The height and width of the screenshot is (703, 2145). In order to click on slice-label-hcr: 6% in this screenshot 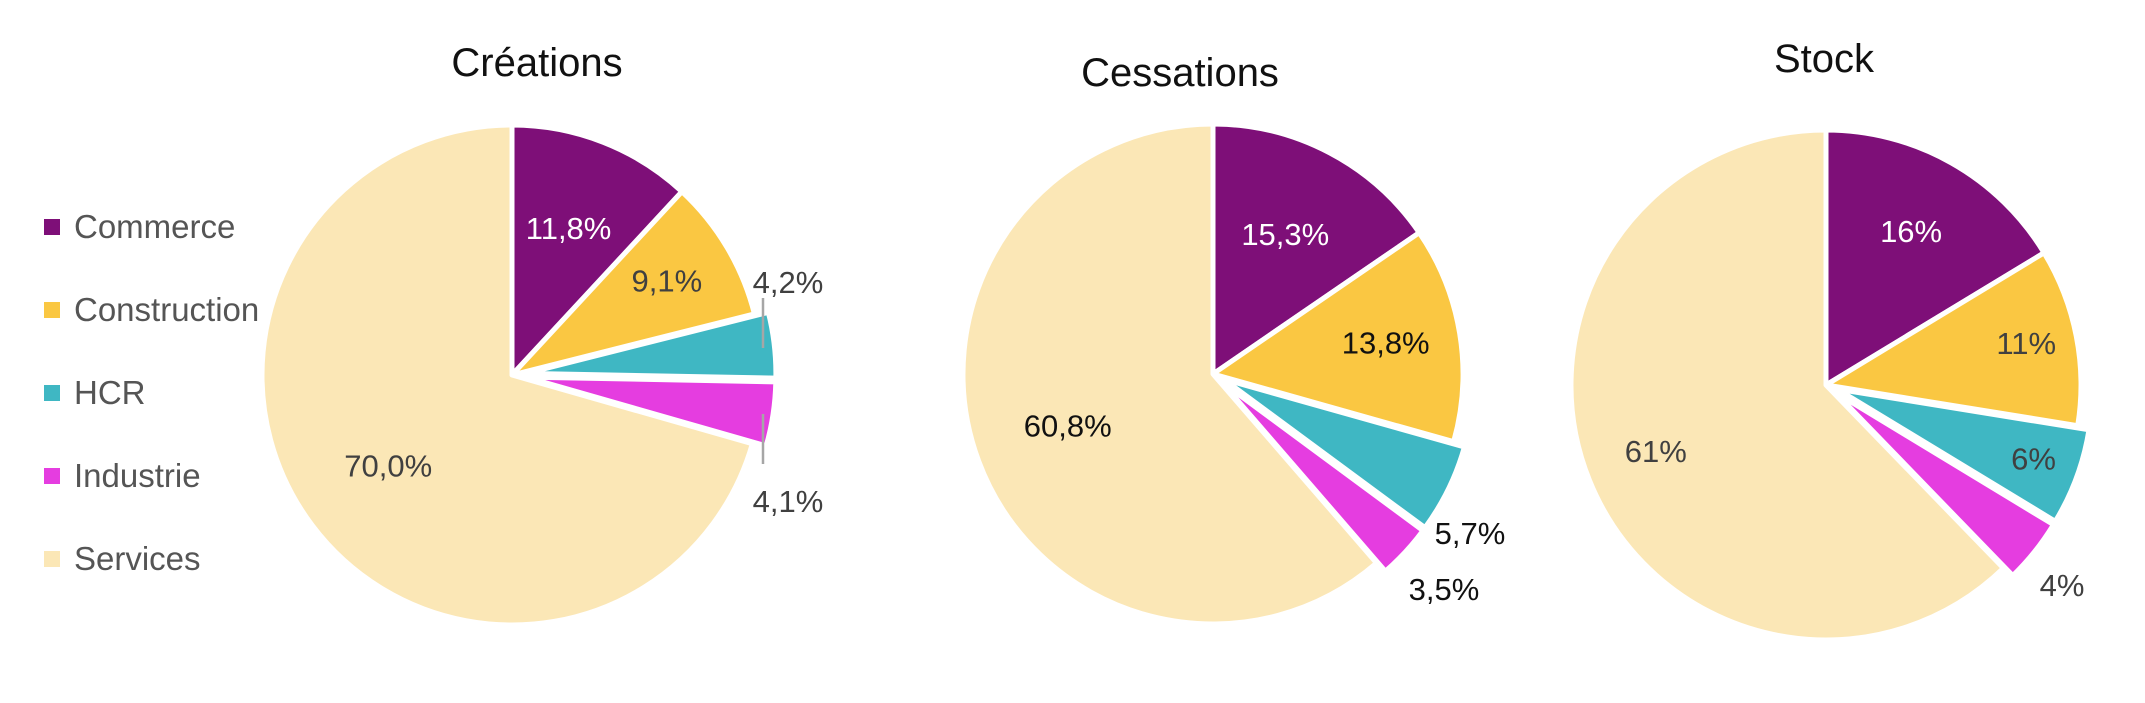, I will do `click(2033, 459)`.